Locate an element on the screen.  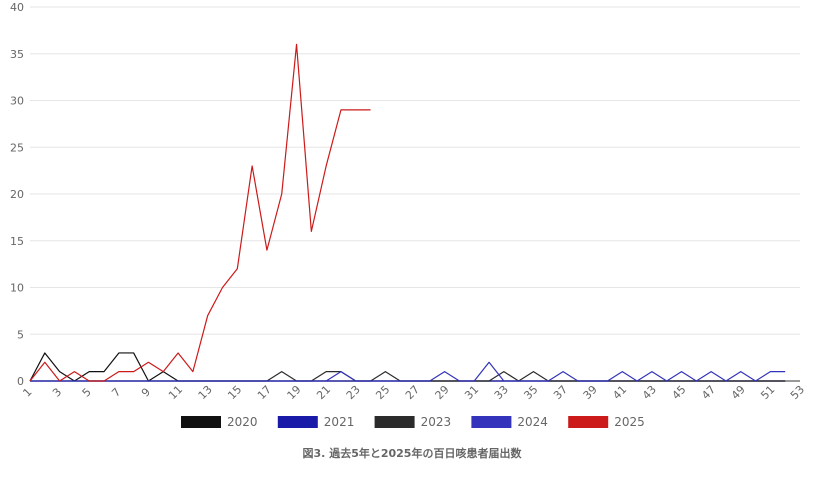
x-tick-label: 5 is located at coordinates (87, 392).